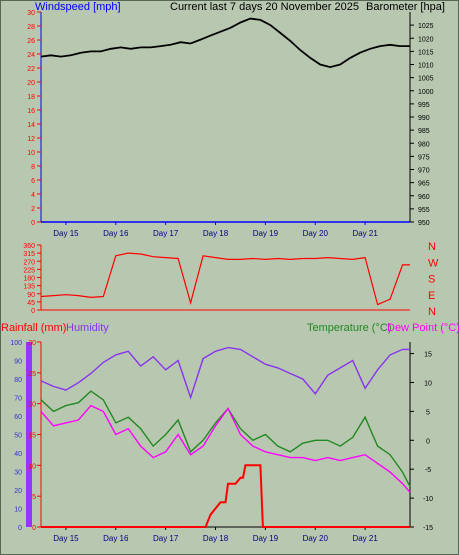  What do you see at coordinates (34, 497) in the screenshot?
I see `rain-tick-label: 5` at bounding box center [34, 497].